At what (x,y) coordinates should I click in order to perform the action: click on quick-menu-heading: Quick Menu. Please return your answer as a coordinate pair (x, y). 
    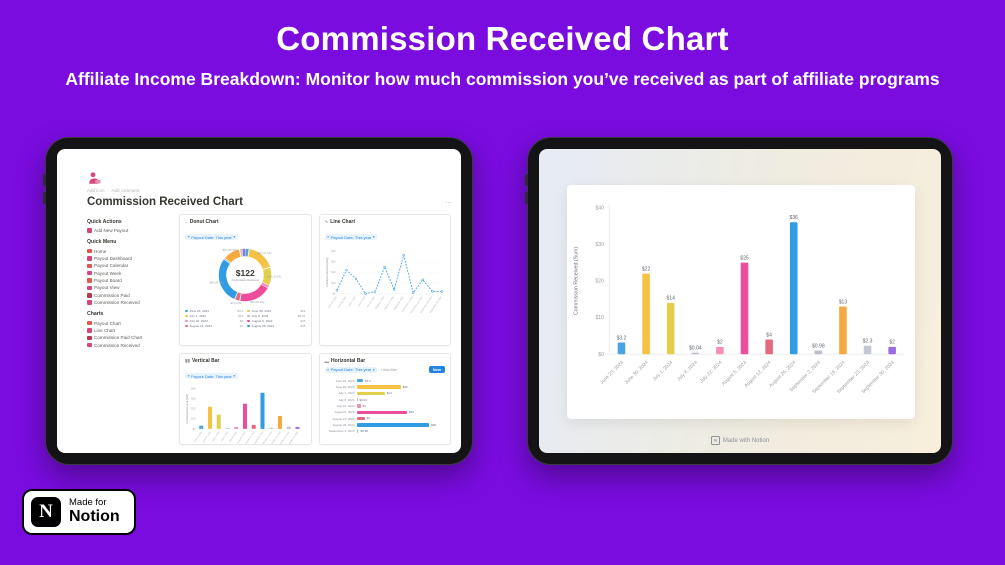
    Looking at the image, I should click on (102, 242).